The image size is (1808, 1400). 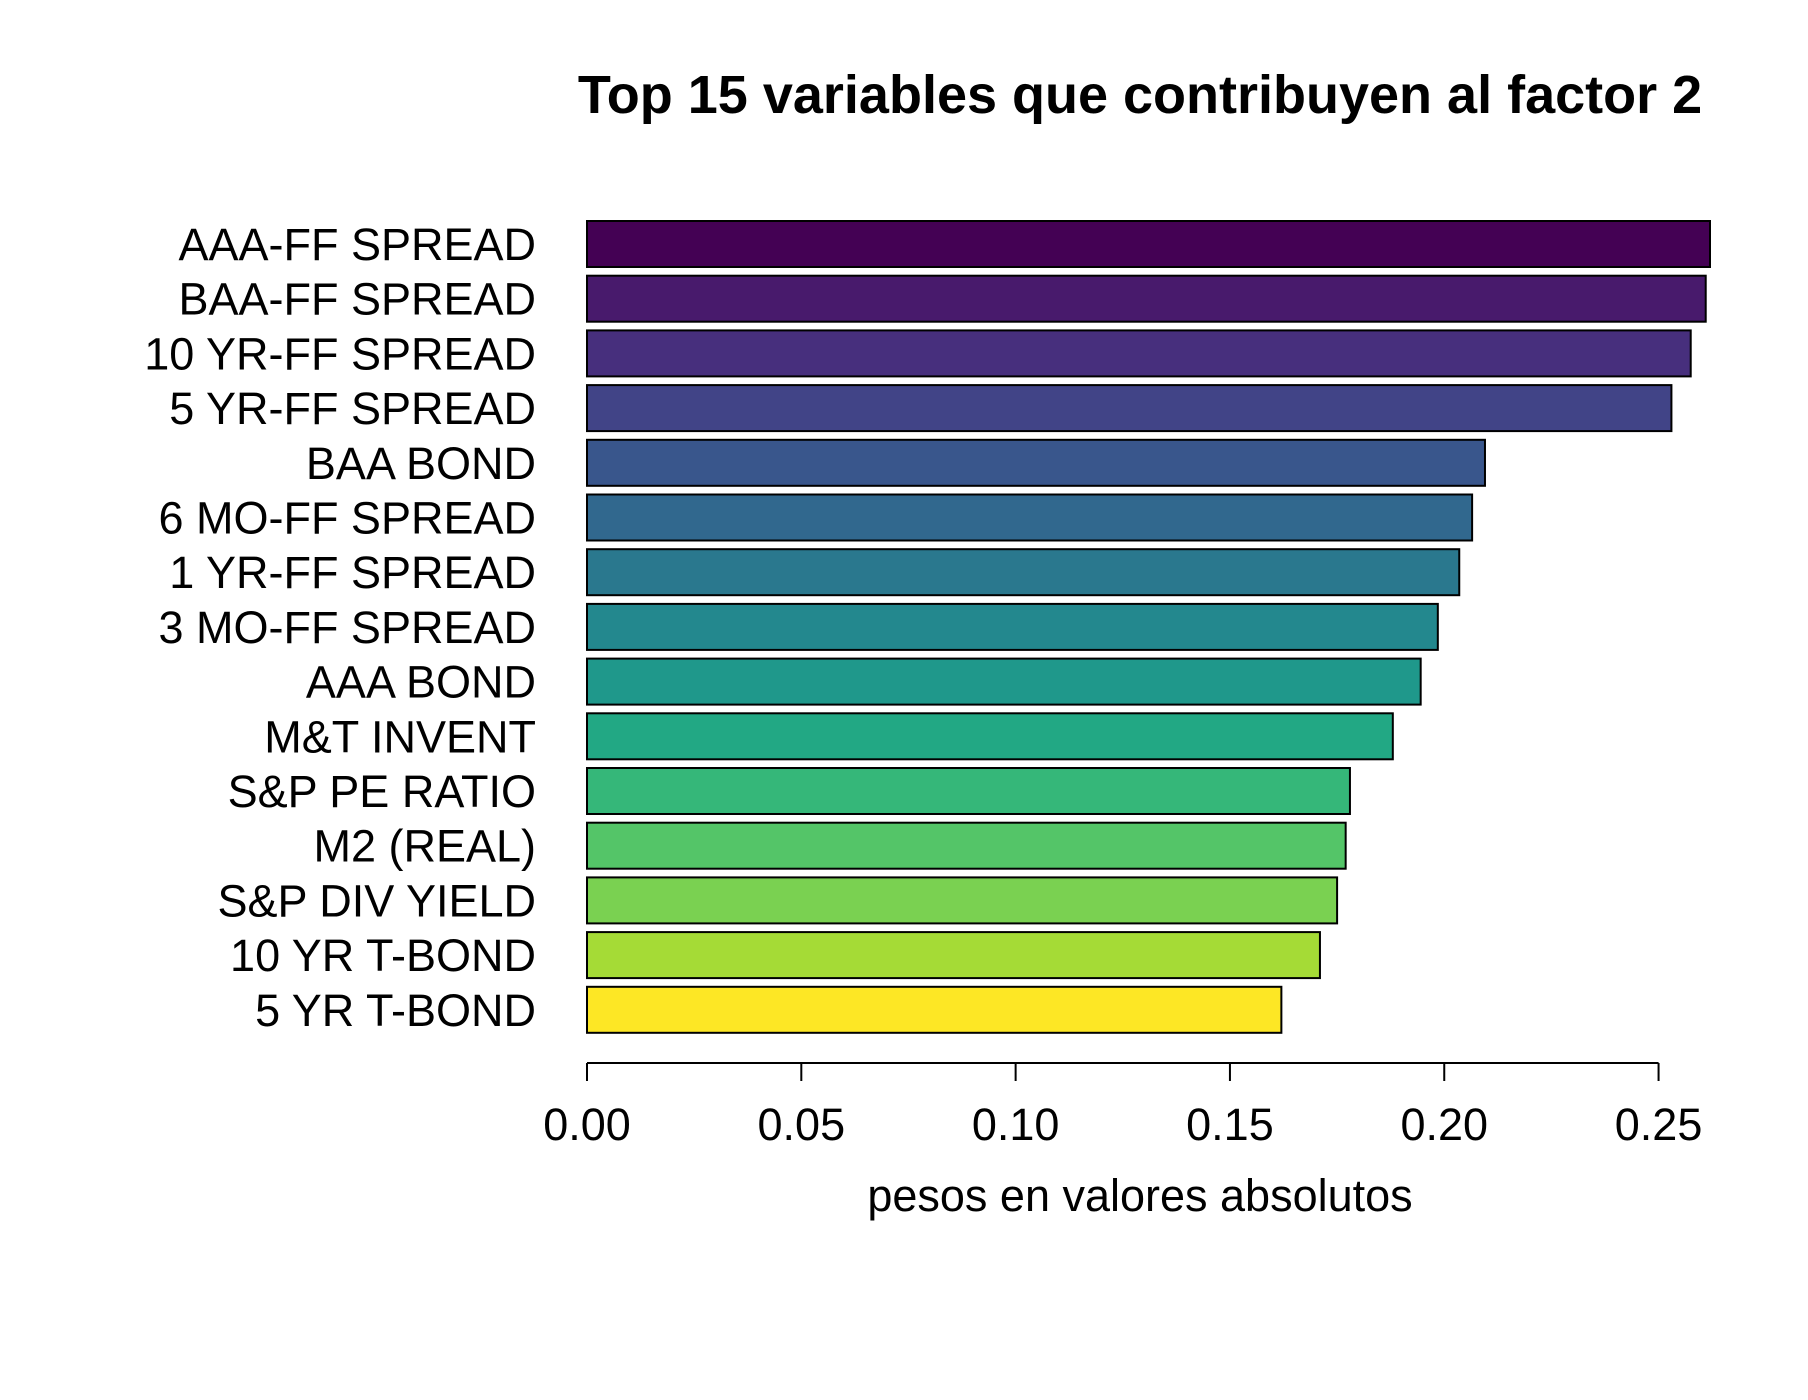 I want to click on category-label-4: BAA BOND, so click(x=421, y=463).